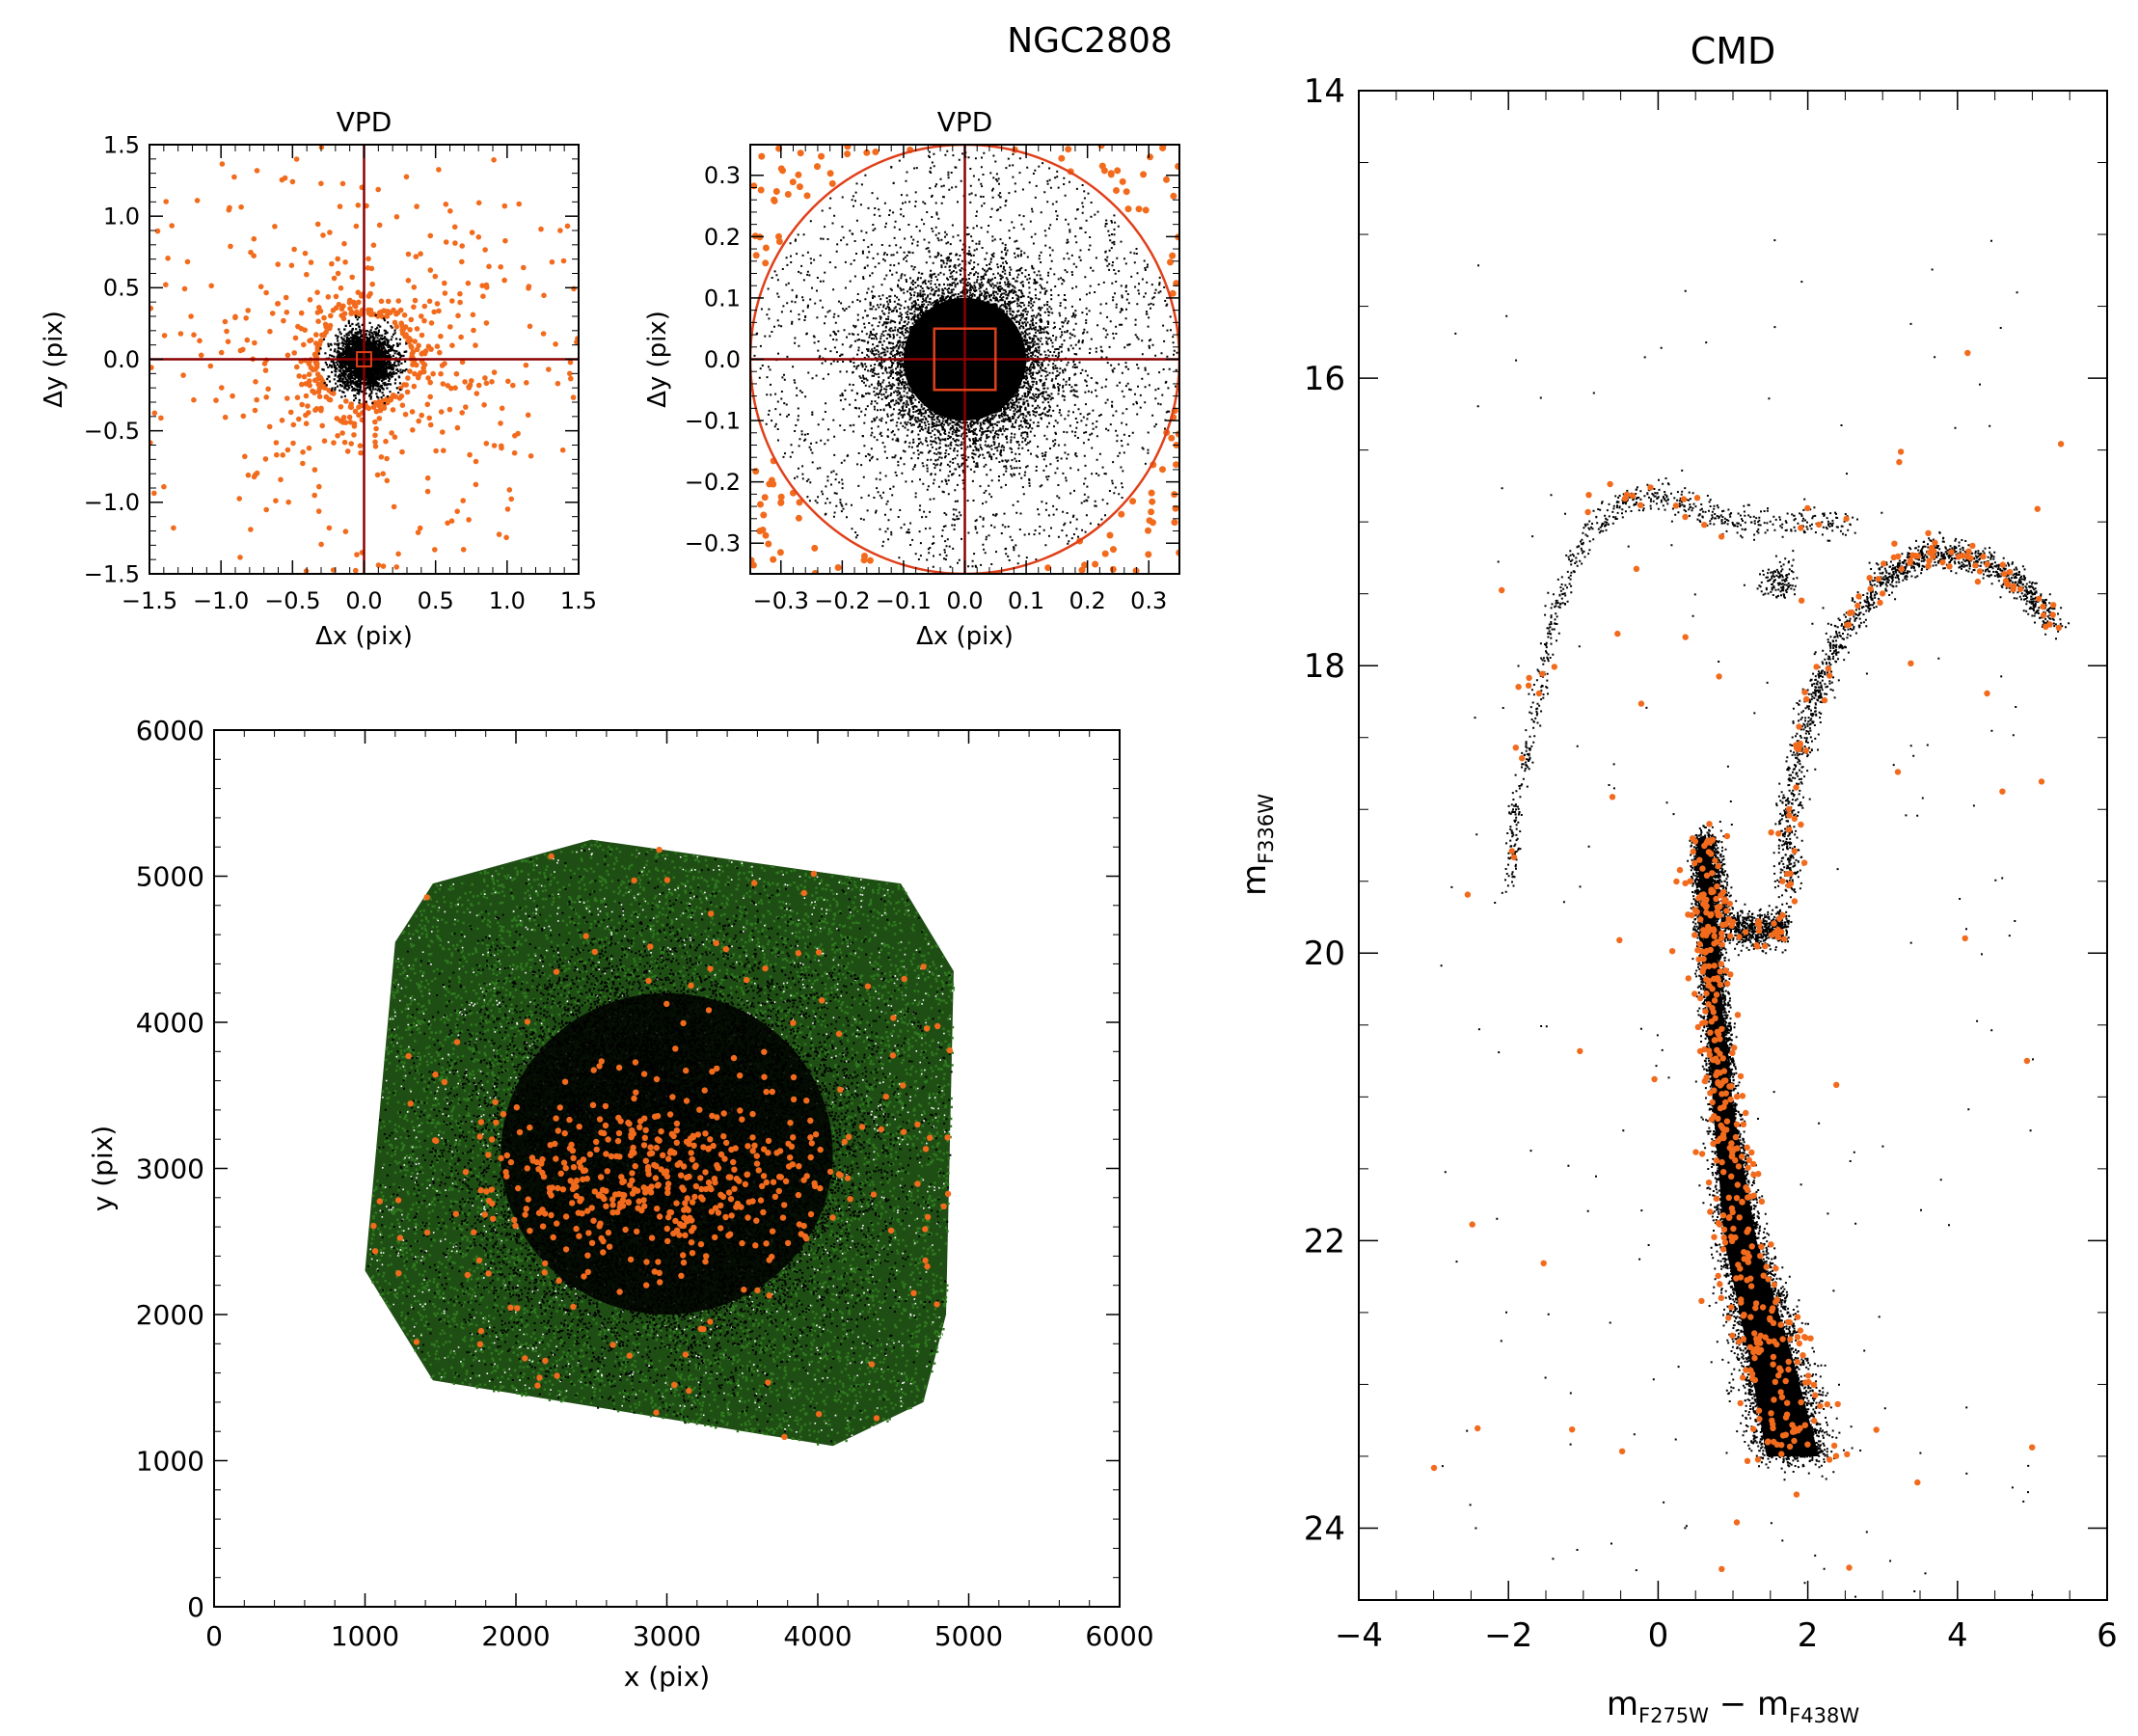  What do you see at coordinates (964, 359) in the screenshot?
I see `vpd-zoom-points` at bounding box center [964, 359].